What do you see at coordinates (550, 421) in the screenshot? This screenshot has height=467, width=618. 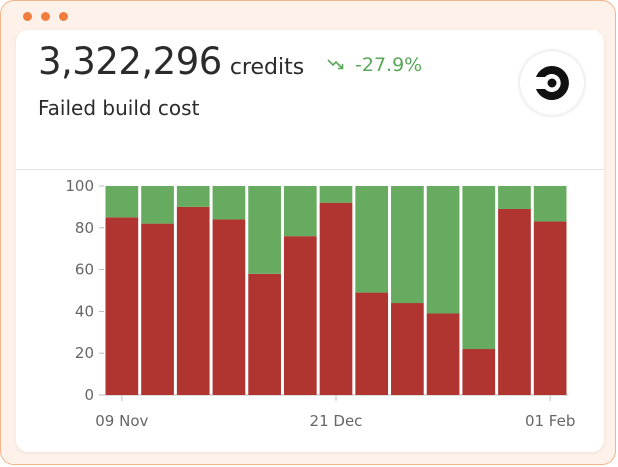 I see `x-tick-label: 01 Feb` at bounding box center [550, 421].